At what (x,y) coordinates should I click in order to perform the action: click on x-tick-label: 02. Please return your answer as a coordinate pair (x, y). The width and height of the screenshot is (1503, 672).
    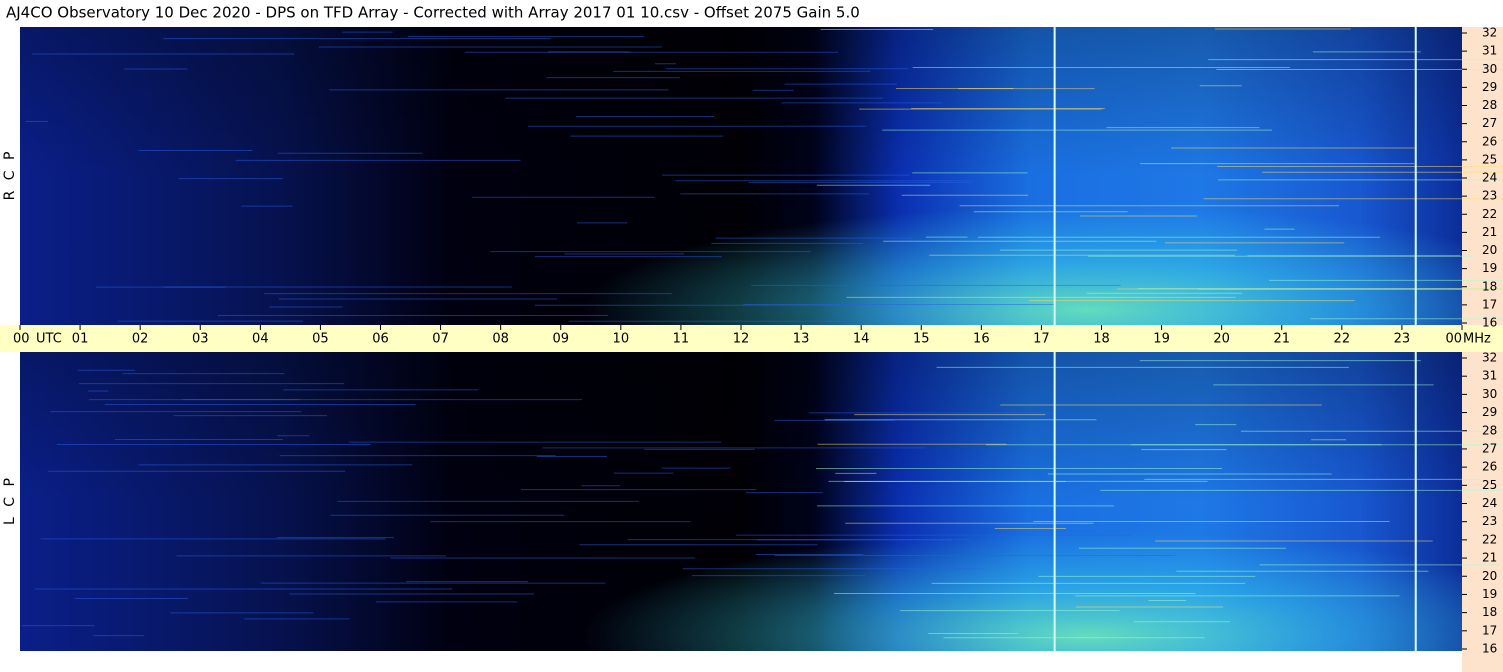
    Looking at the image, I should click on (140, 339).